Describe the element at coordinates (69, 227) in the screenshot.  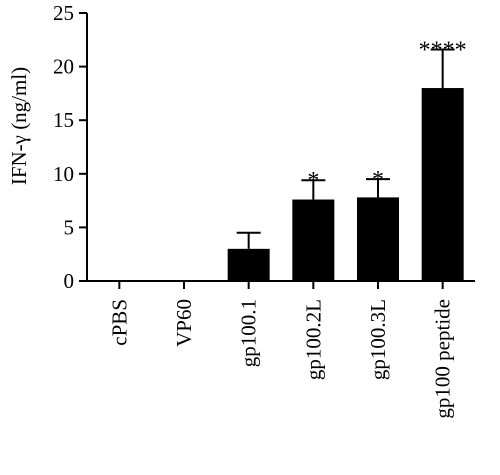
I see `y-tick-label: 5` at that location.